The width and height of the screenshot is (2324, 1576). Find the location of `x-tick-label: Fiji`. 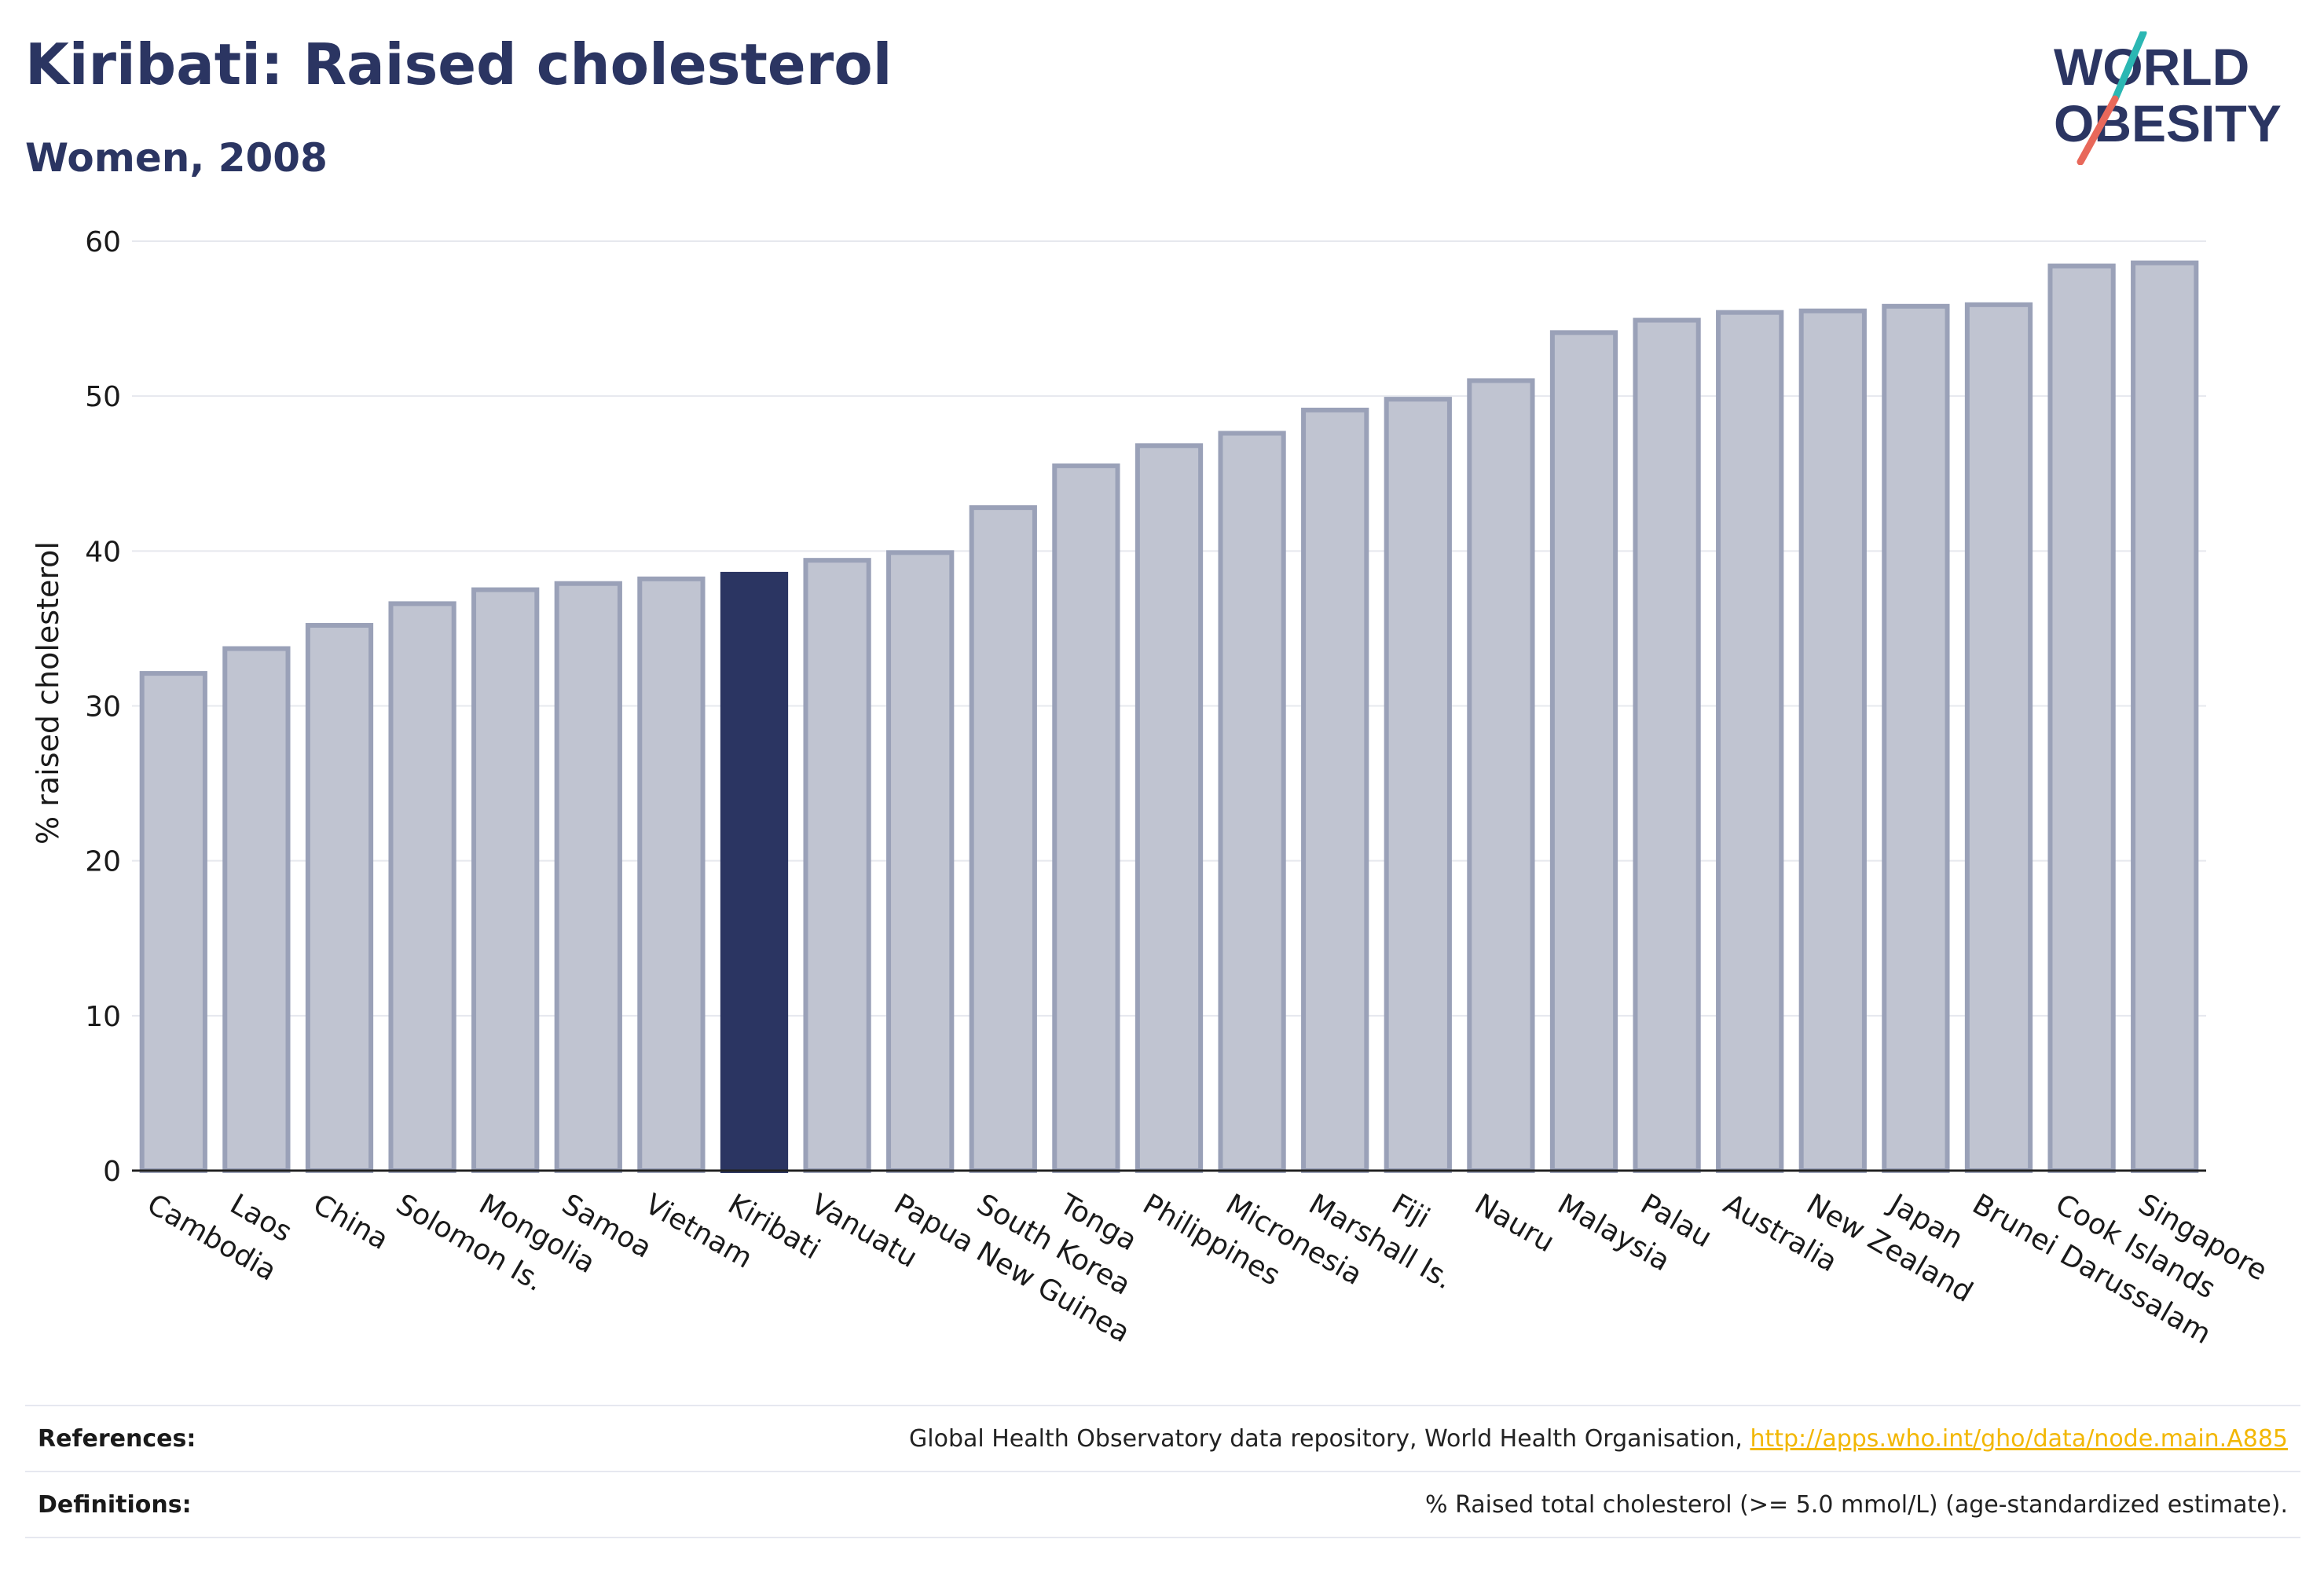

x-tick-label: Fiji is located at coordinates (1410, 1211).